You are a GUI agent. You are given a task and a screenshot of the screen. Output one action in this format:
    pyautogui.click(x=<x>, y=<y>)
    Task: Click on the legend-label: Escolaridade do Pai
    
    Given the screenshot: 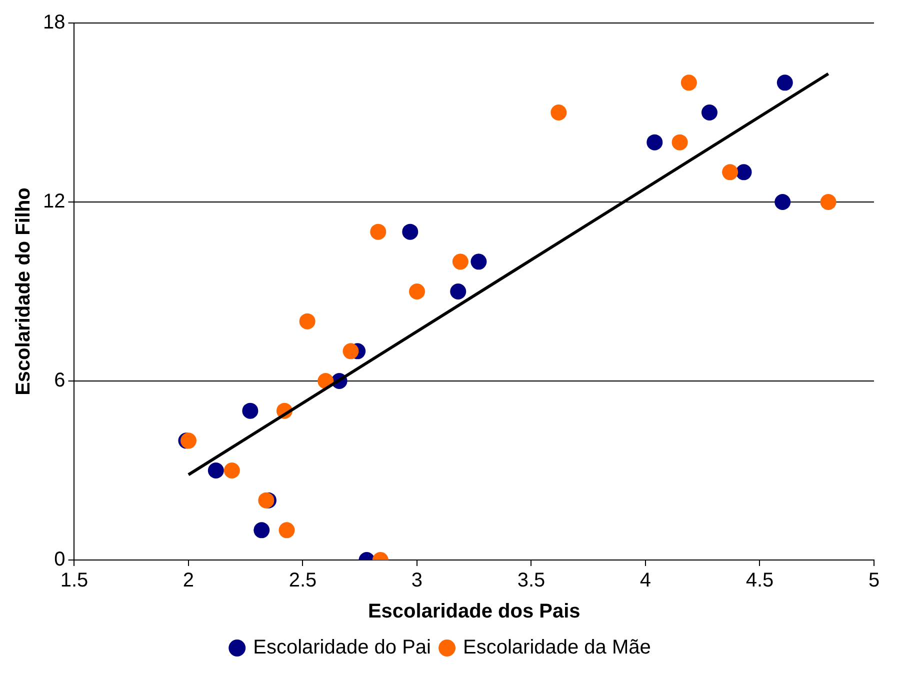 What is the action you would take?
    pyautogui.click(x=342, y=647)
    